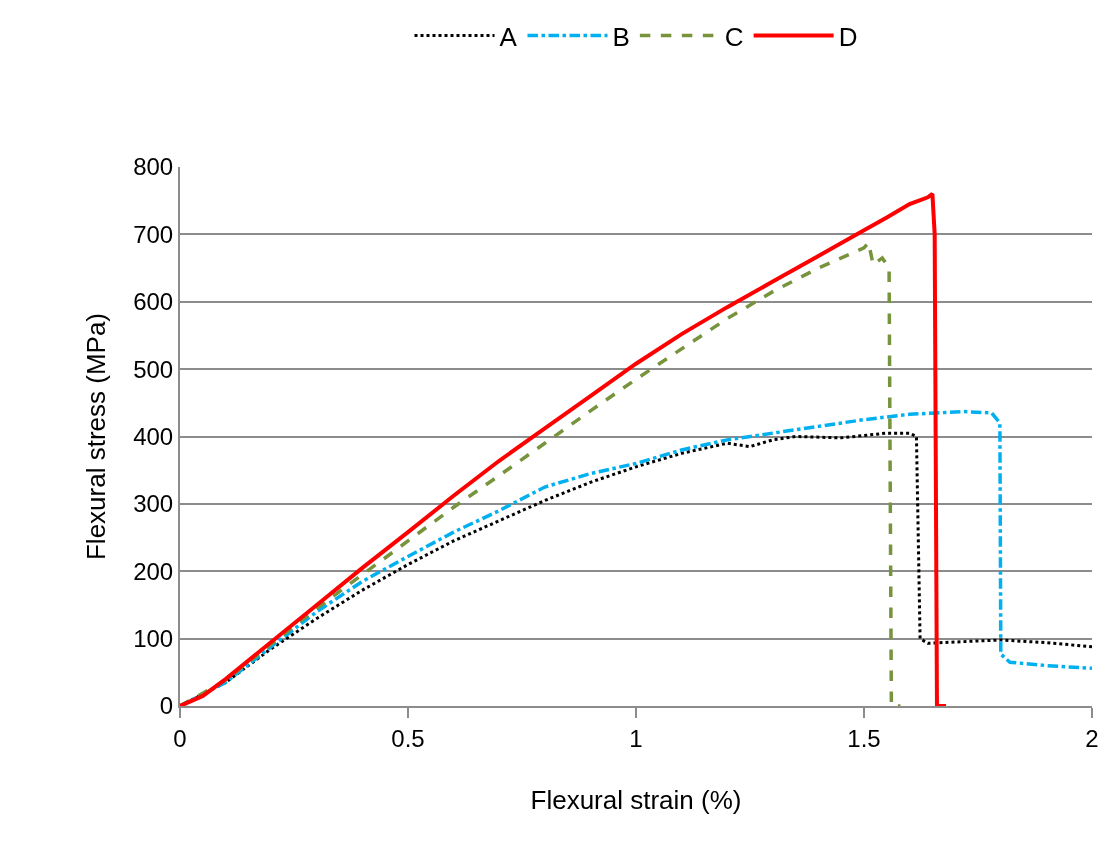 The width and height of the screenshot is (1108, 852). What do you see at coordinates (621, 36) in the screenshot?
I see `legend-label: B` at bounding box center [621, 36].